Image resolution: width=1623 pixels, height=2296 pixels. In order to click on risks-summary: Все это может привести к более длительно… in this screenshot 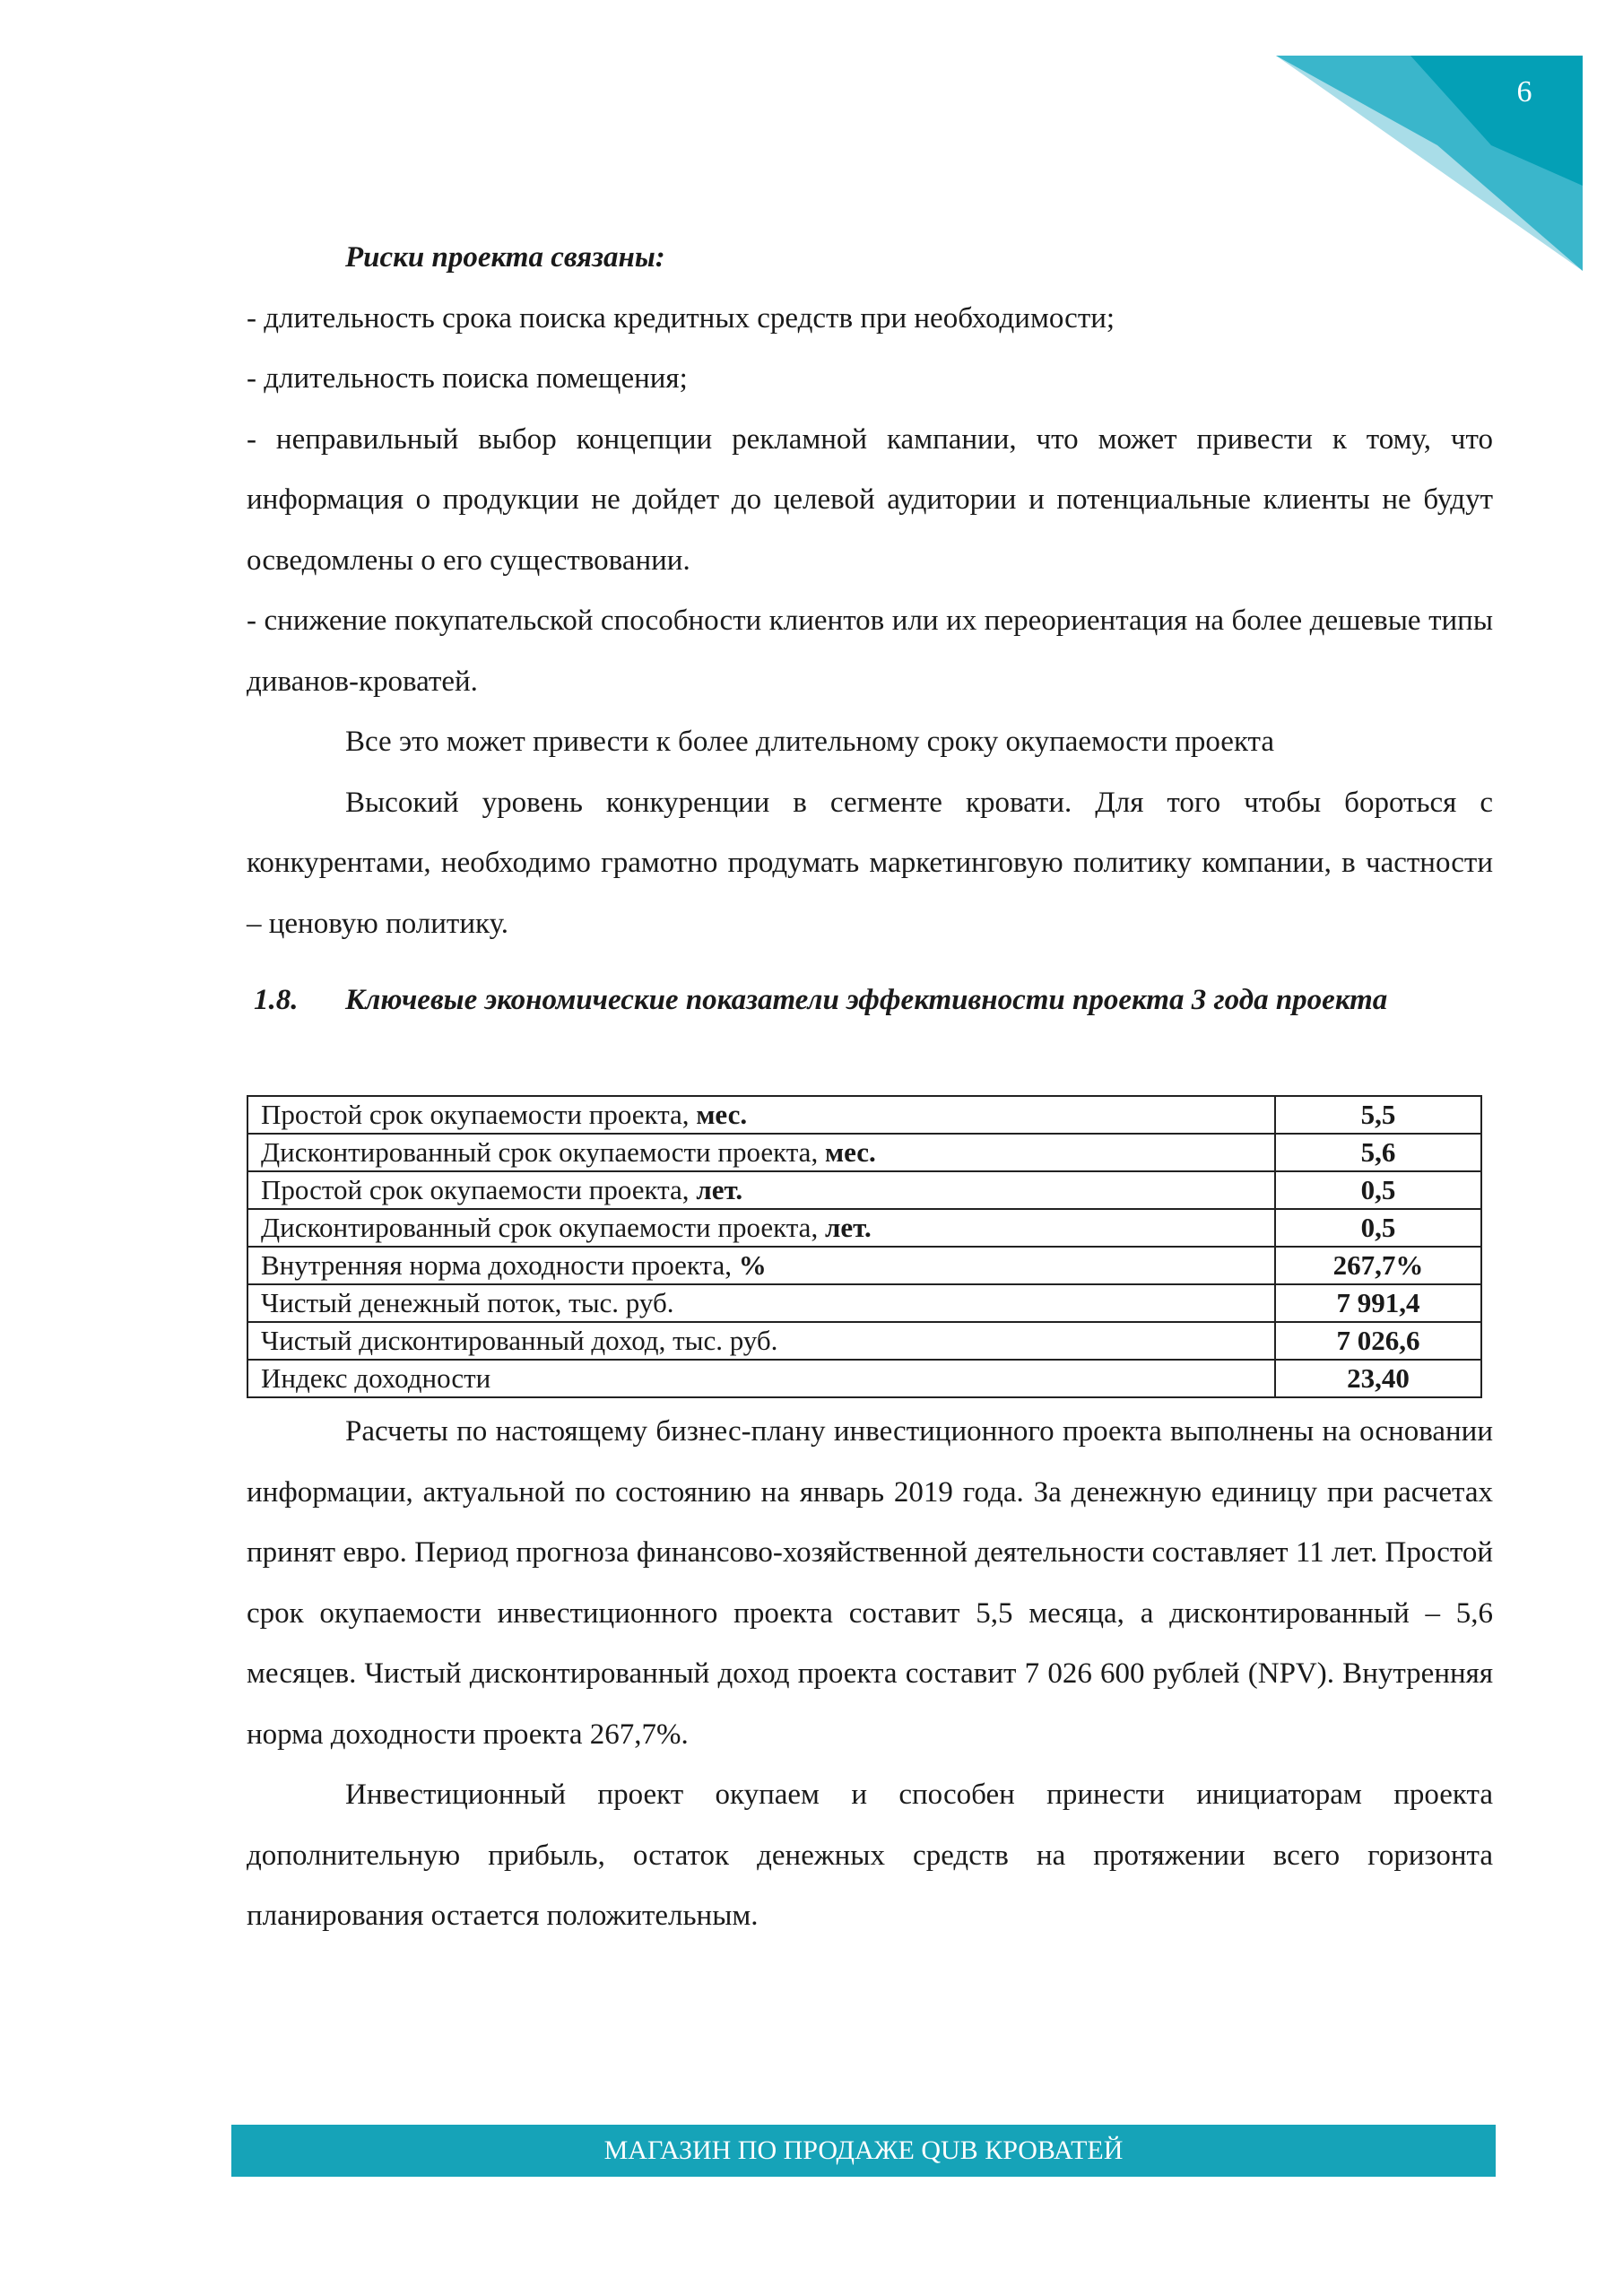, I will do `click(810, 742)`.